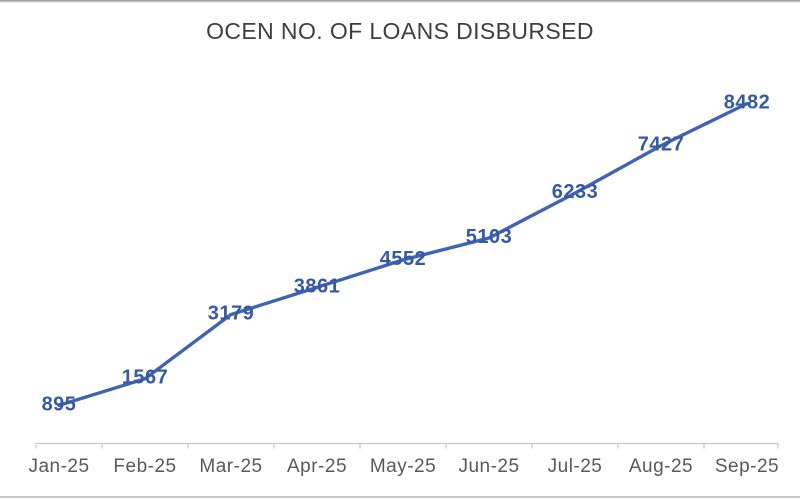 This screenshot has width=800, height=500. I want to click on x-axis-label: Sep-25, so click(747, 466).